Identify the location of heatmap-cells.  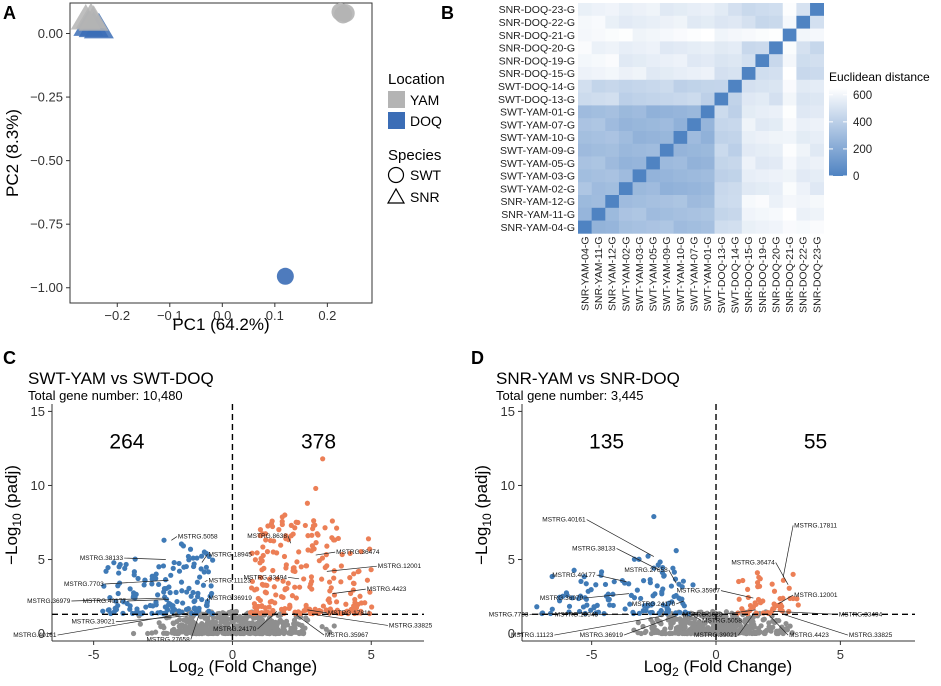
(701, 118).